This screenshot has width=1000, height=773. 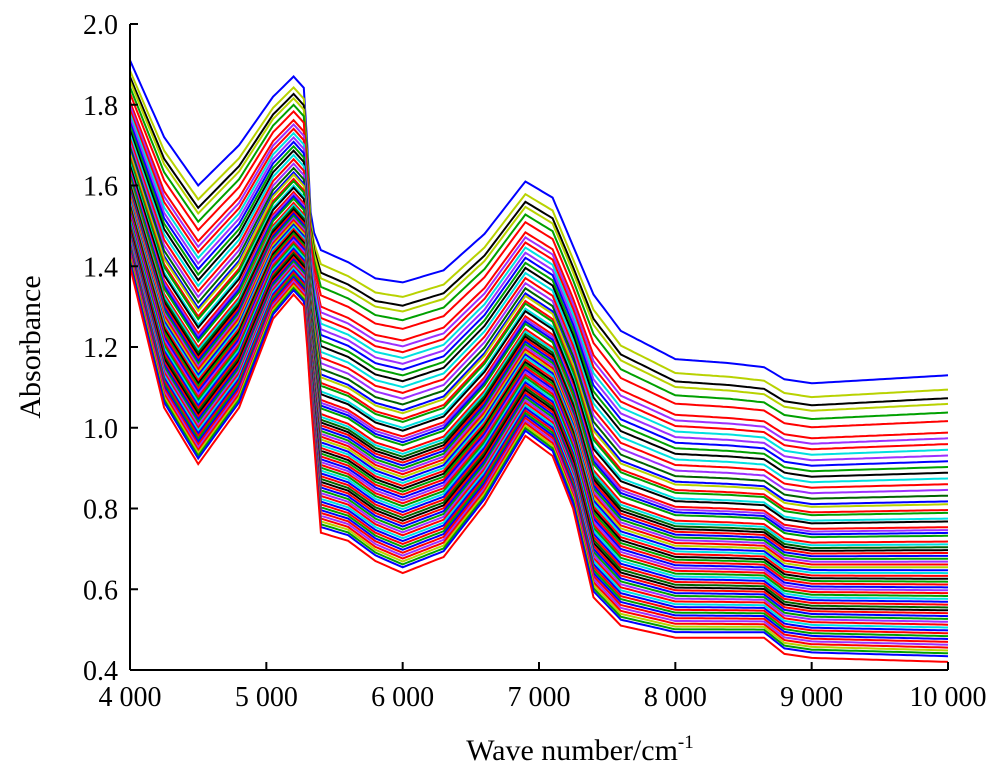 I want to click on y-tick-label: 0.6, so click(x=100, y=590).